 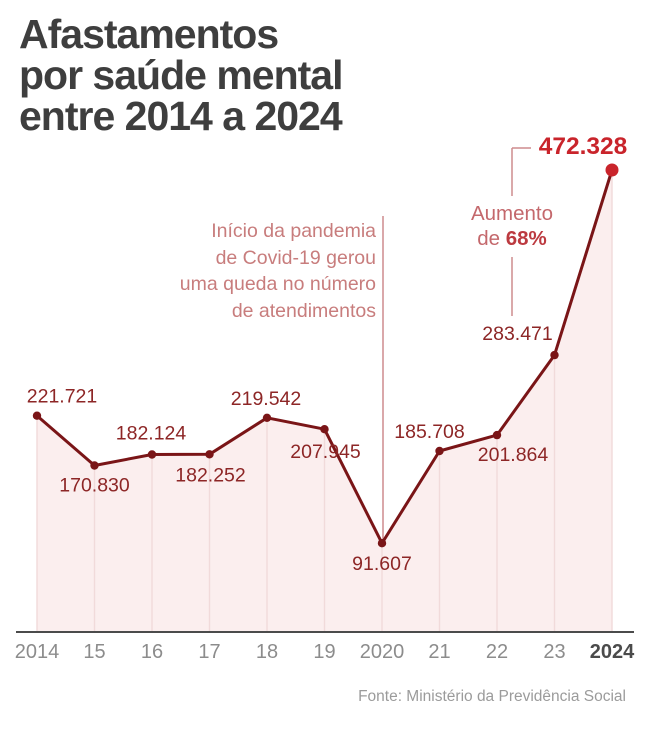 I want to click on data-point-label: 185.708, so click(x=429, y=432).